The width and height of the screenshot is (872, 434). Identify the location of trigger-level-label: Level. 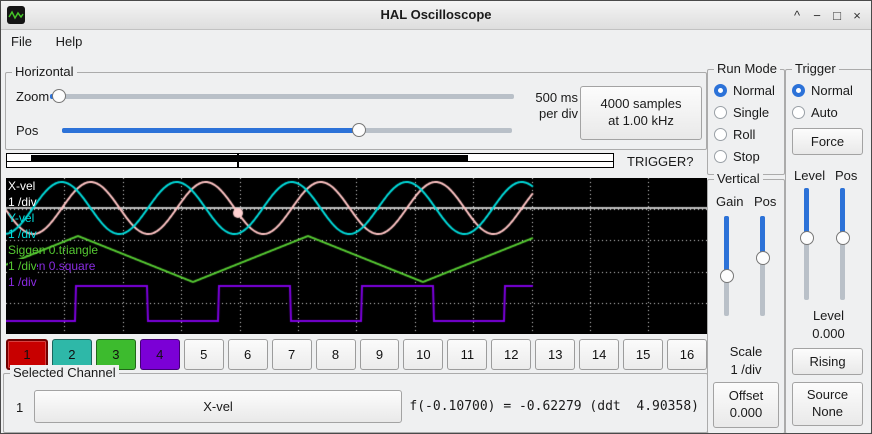
(810, 175).